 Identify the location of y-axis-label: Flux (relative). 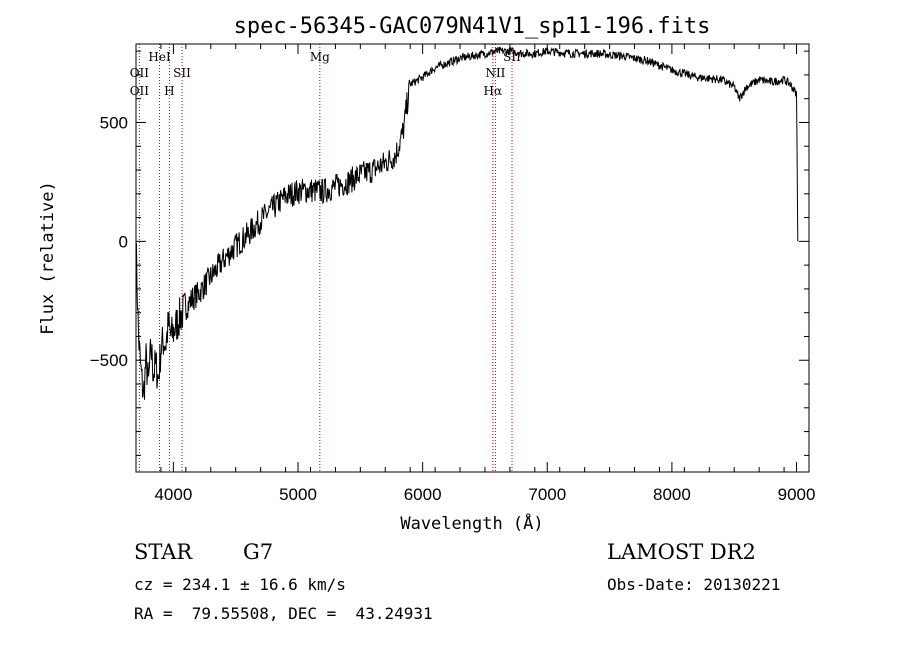
(48, 258).